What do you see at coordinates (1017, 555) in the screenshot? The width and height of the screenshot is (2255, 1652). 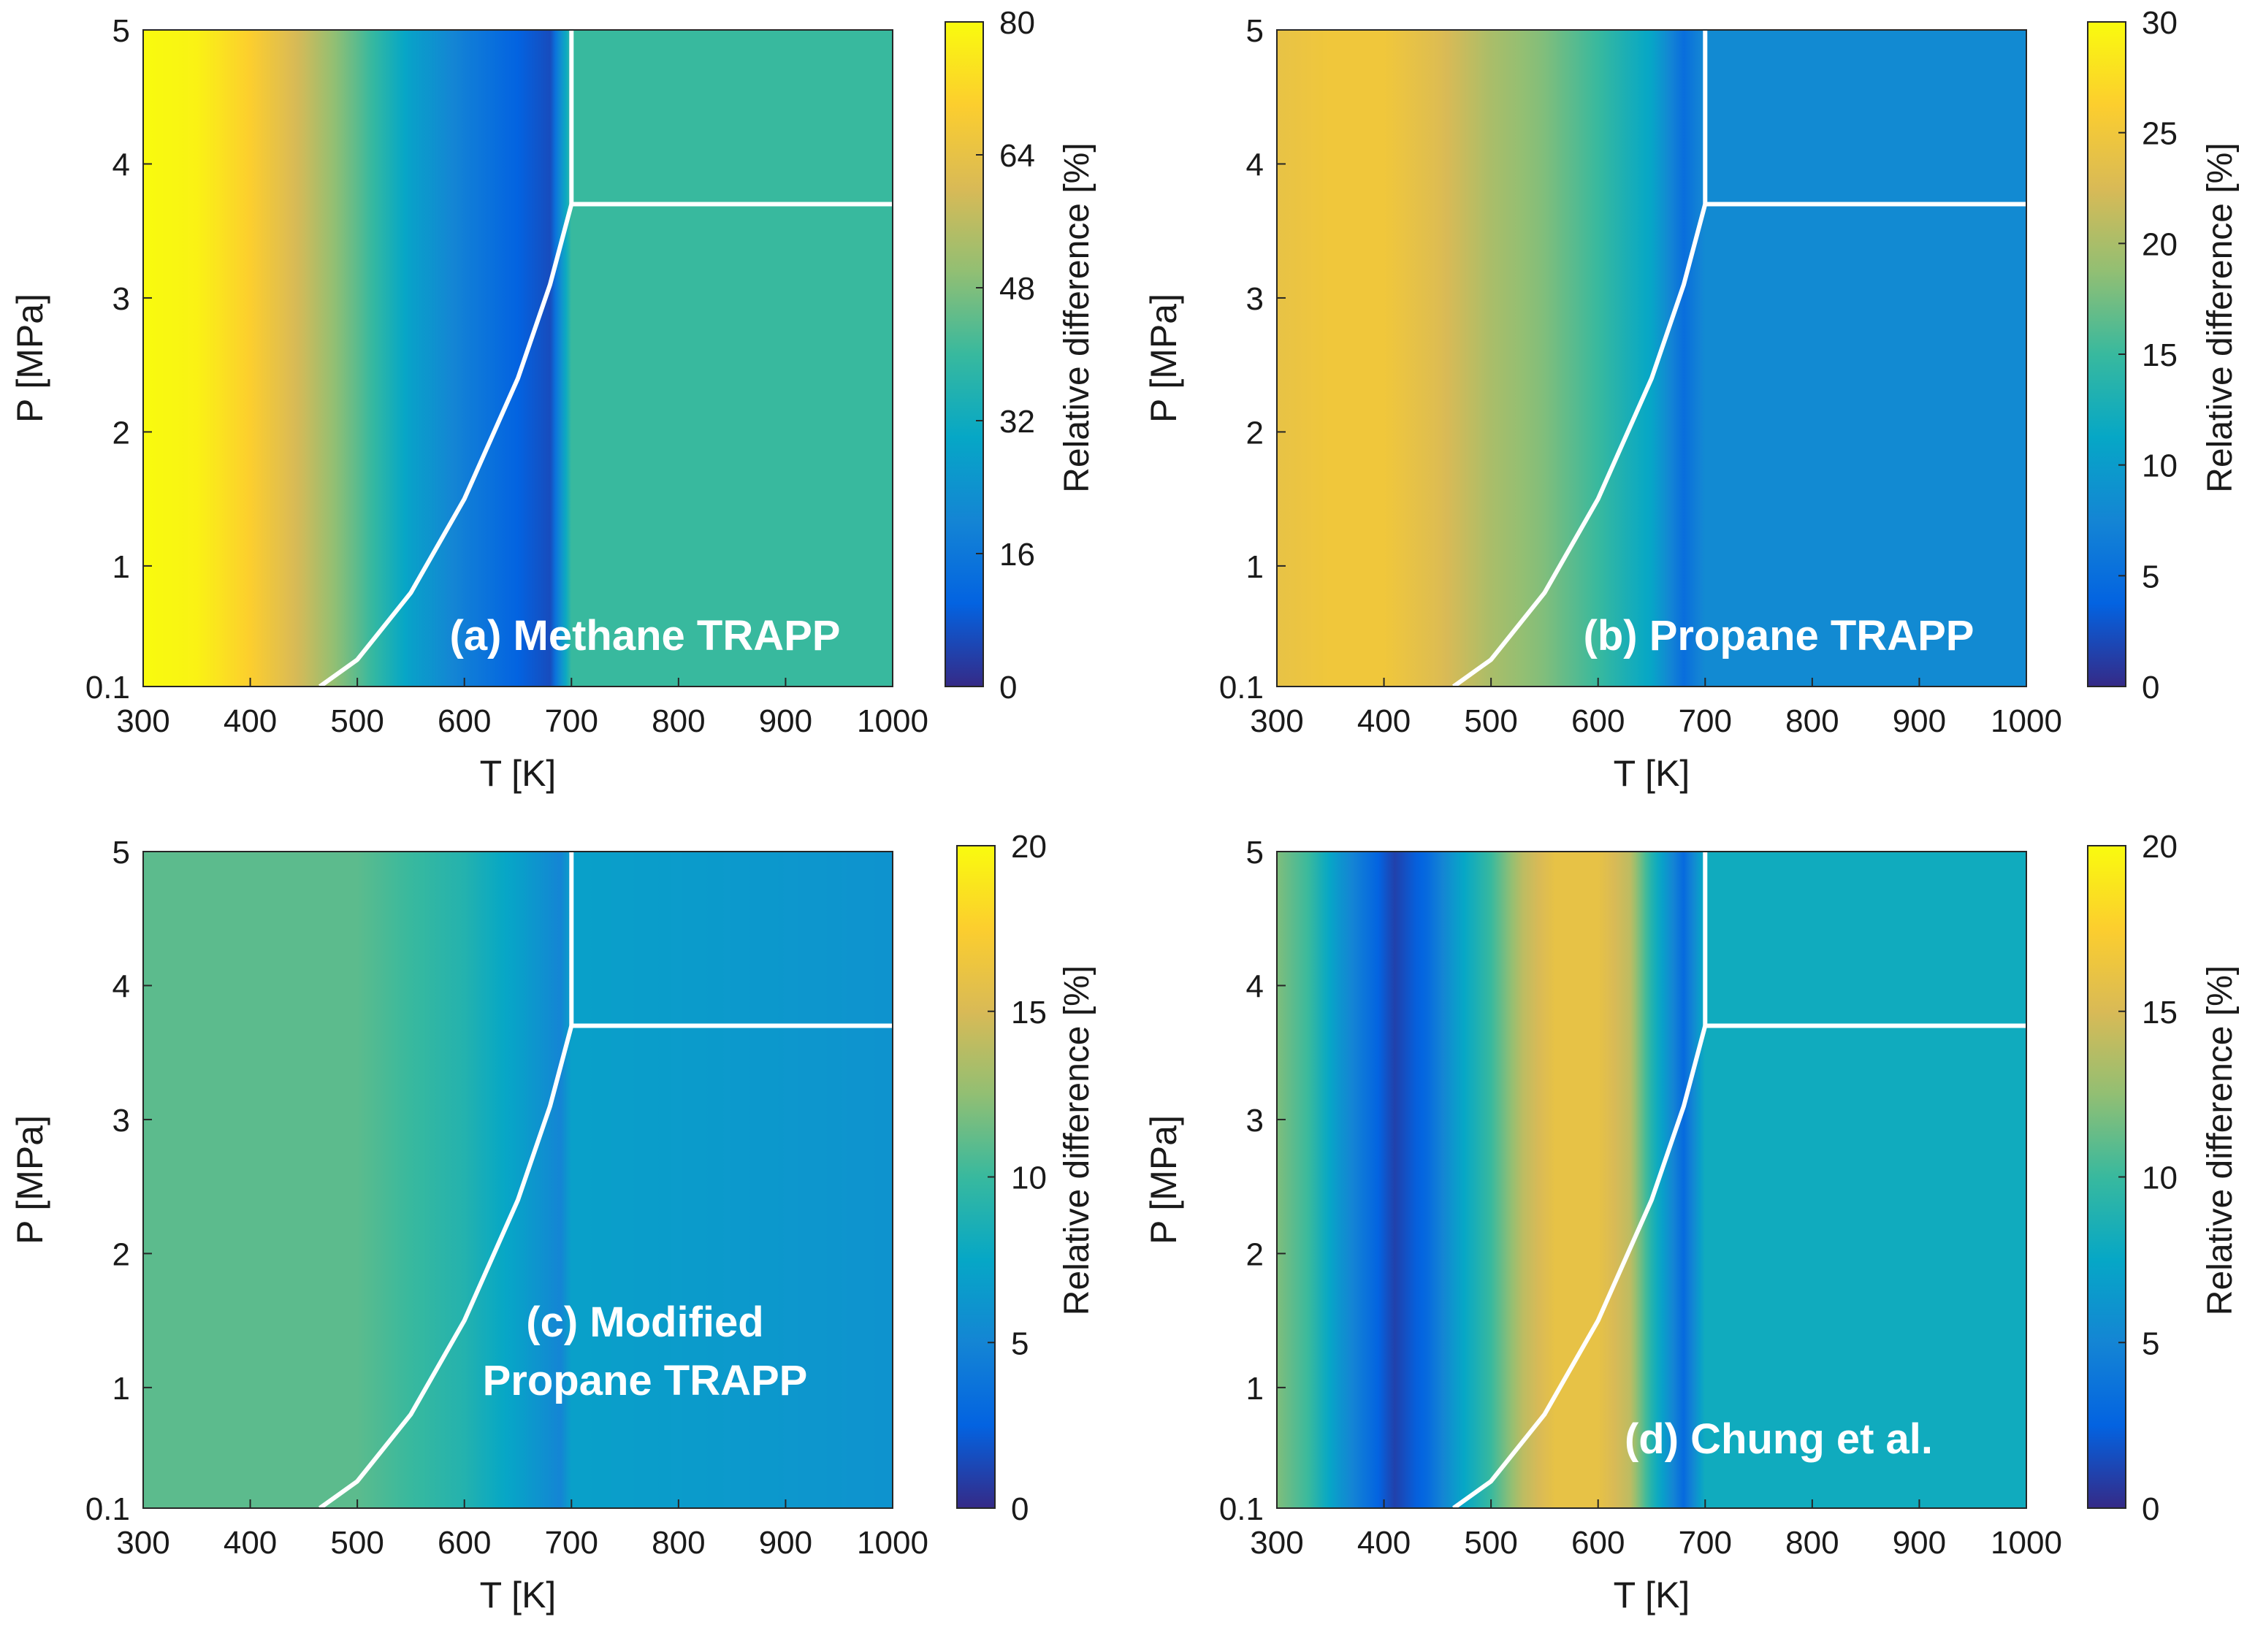 I see `colorbar-tick-label: 16` at bounding box center [1017, 555].